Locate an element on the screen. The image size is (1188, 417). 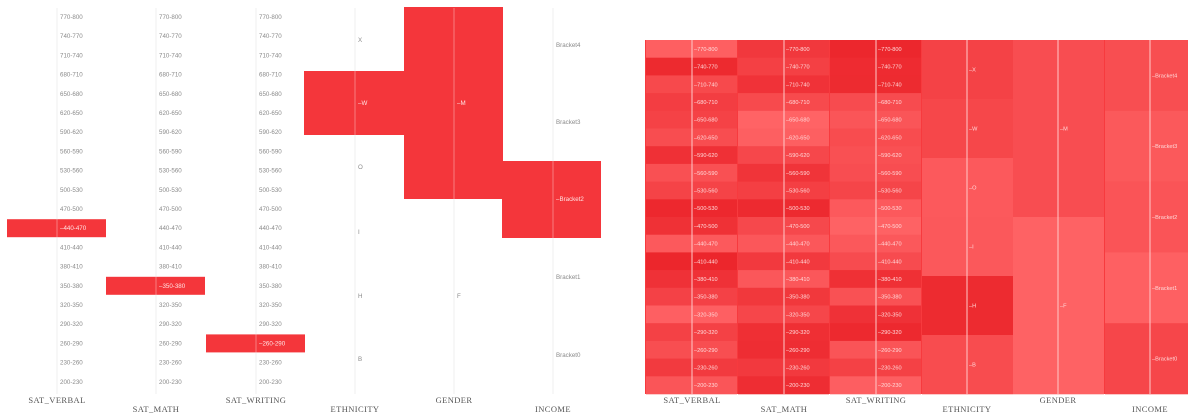
heat-label-sat-writing-320-350: –320-350 is located at coordinates (890, 315).